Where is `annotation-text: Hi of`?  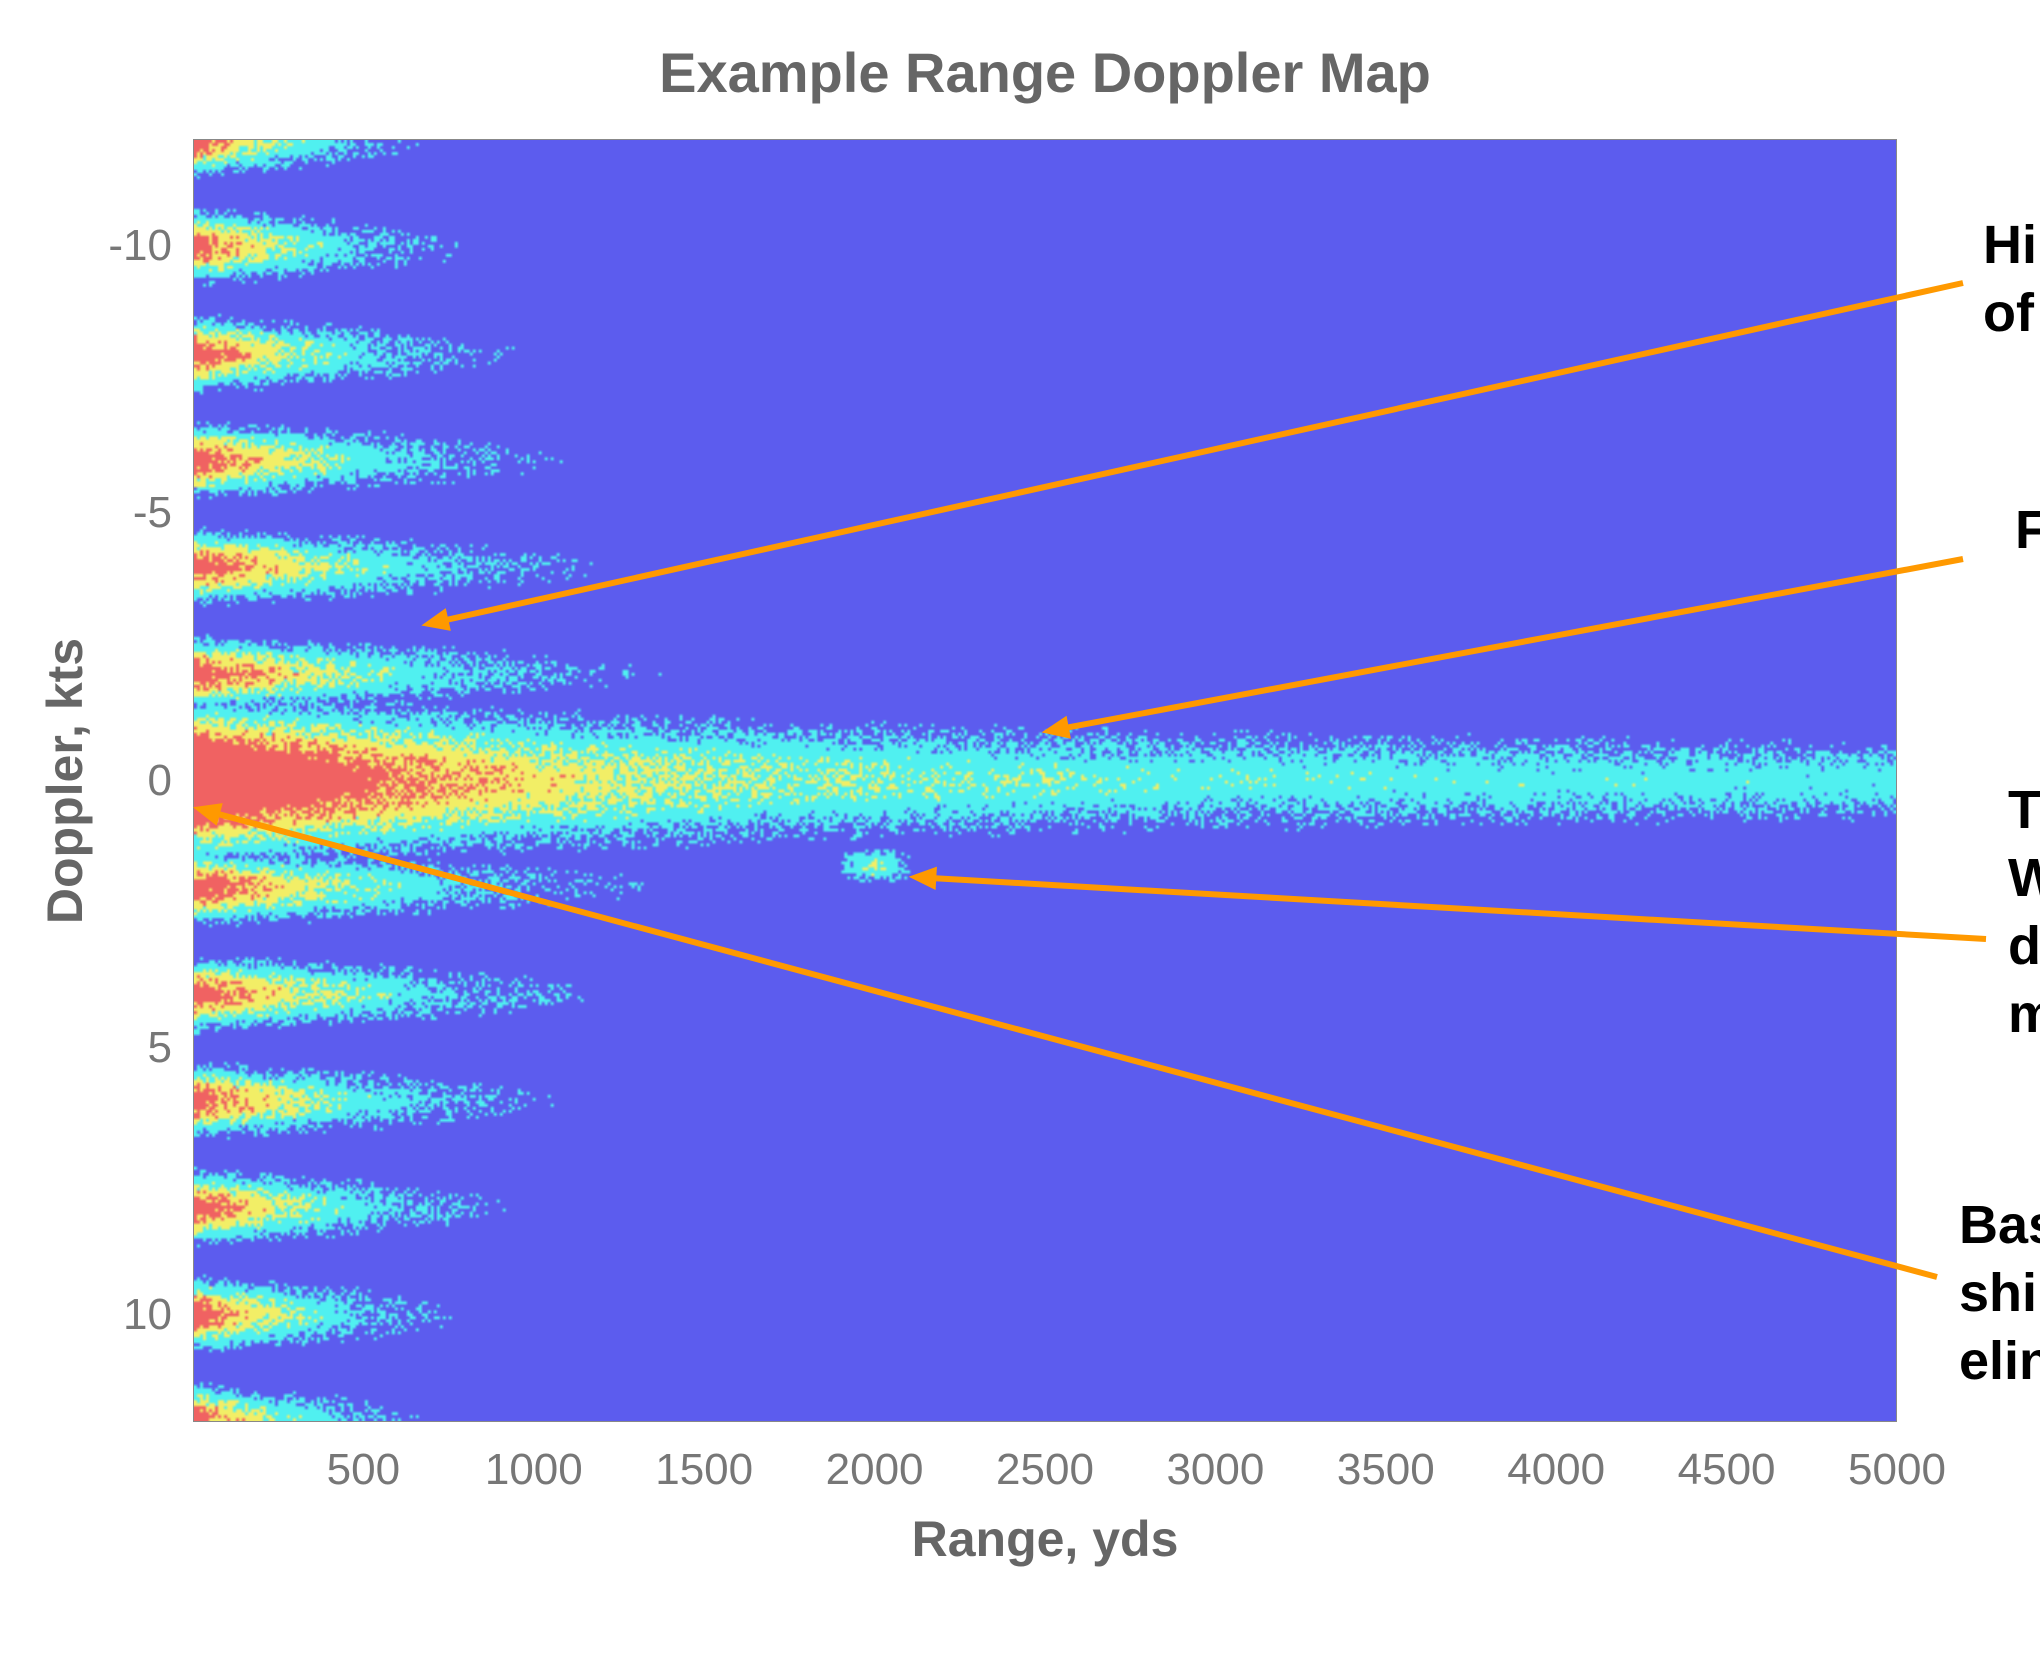
annotation-text: Hi of is located at coordinates (2010, 279).